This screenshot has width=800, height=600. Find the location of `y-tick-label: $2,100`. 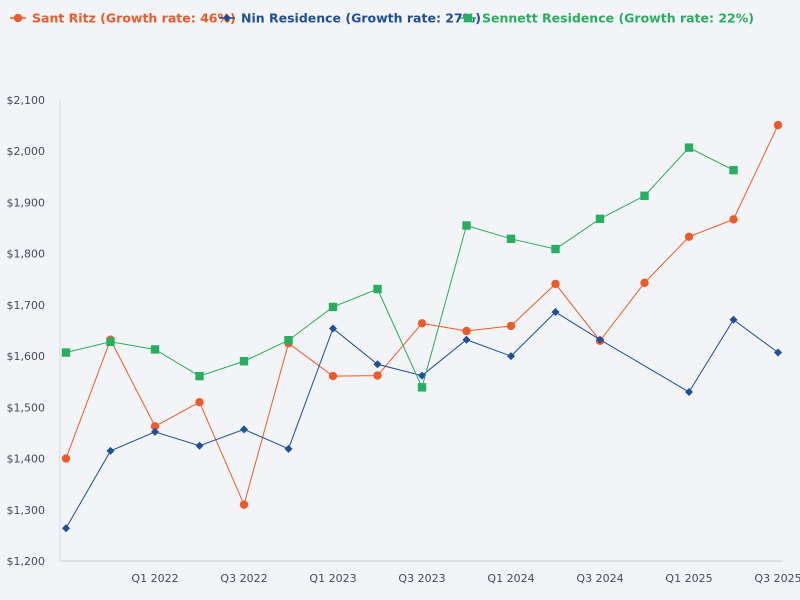

y-tick-label: $2,100 is located at coordinates (26, 100).